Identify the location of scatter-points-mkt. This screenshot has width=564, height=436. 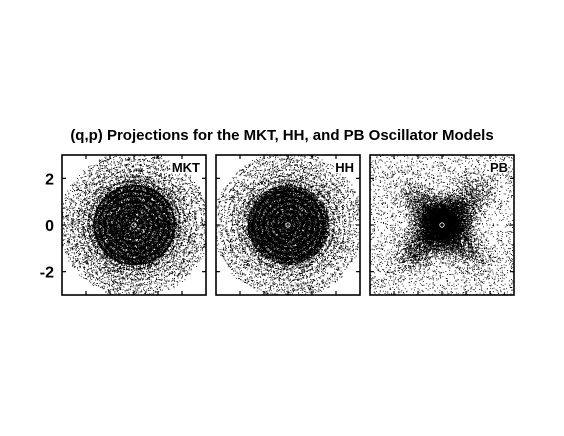
(134, 225).